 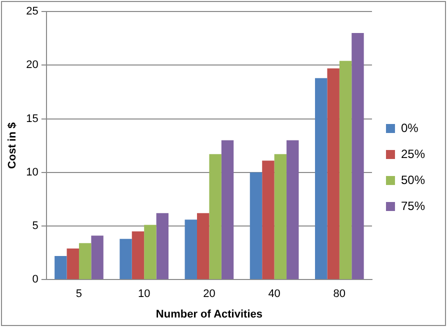 I want to click on y-tick-label: 10, so click(x=32, y=172).